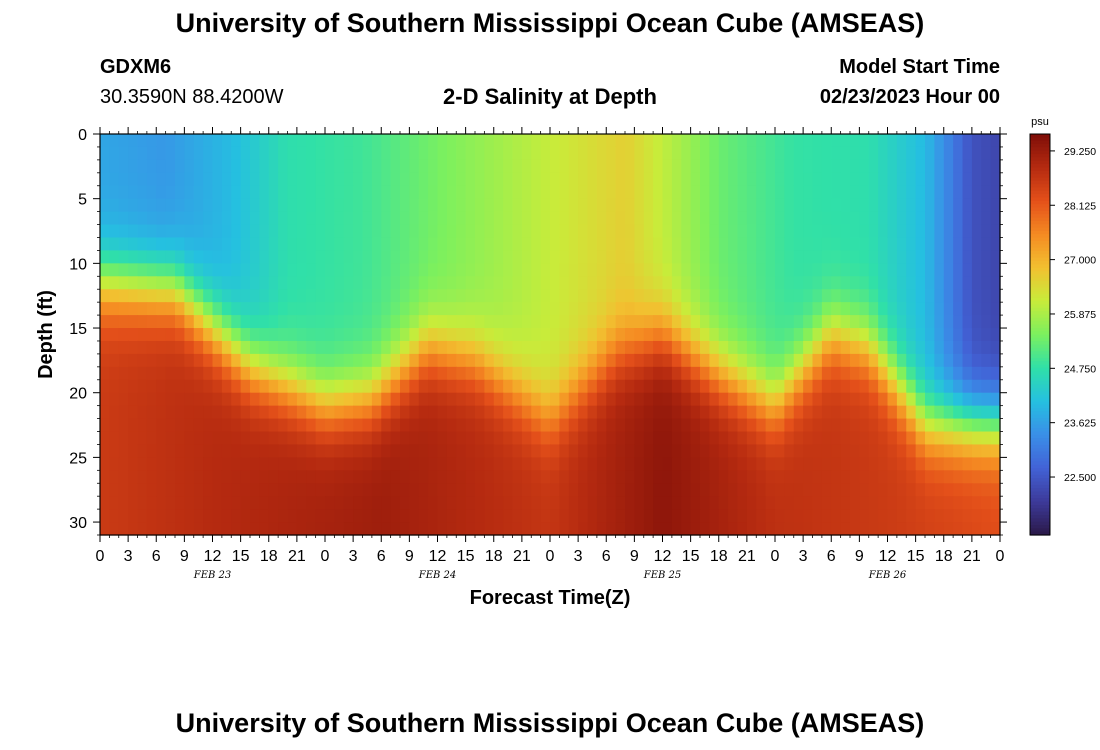 Image resolution: width=1100 pixels, height=750 pixels. Describe the element at coordinates (325, 556) in the screenshot. I see `x-tick-label: 0` at that location.